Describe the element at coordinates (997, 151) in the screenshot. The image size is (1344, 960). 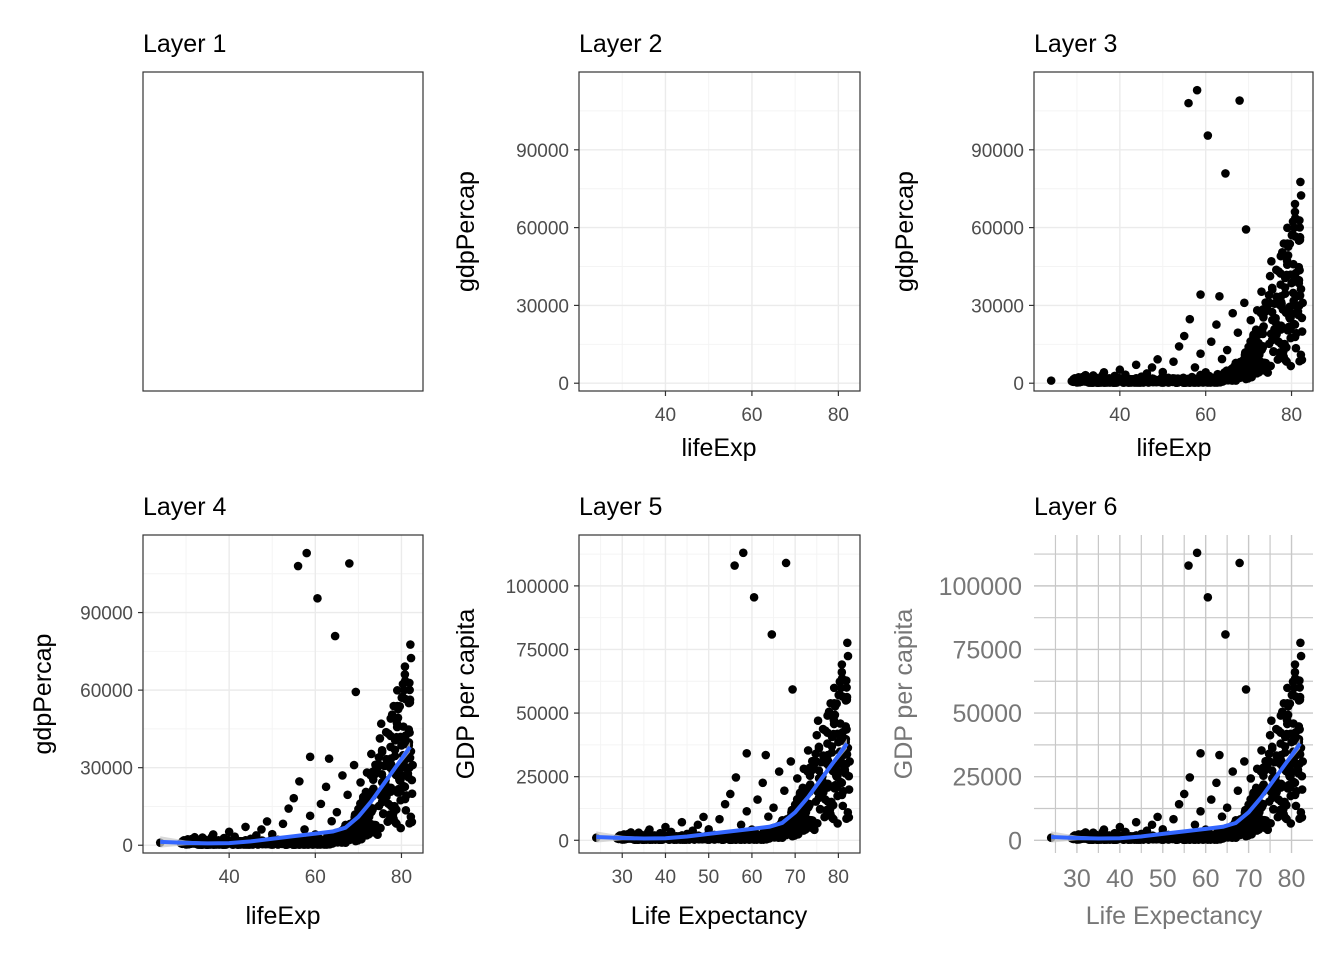
I see `y-tick-label: 90000` at that location.